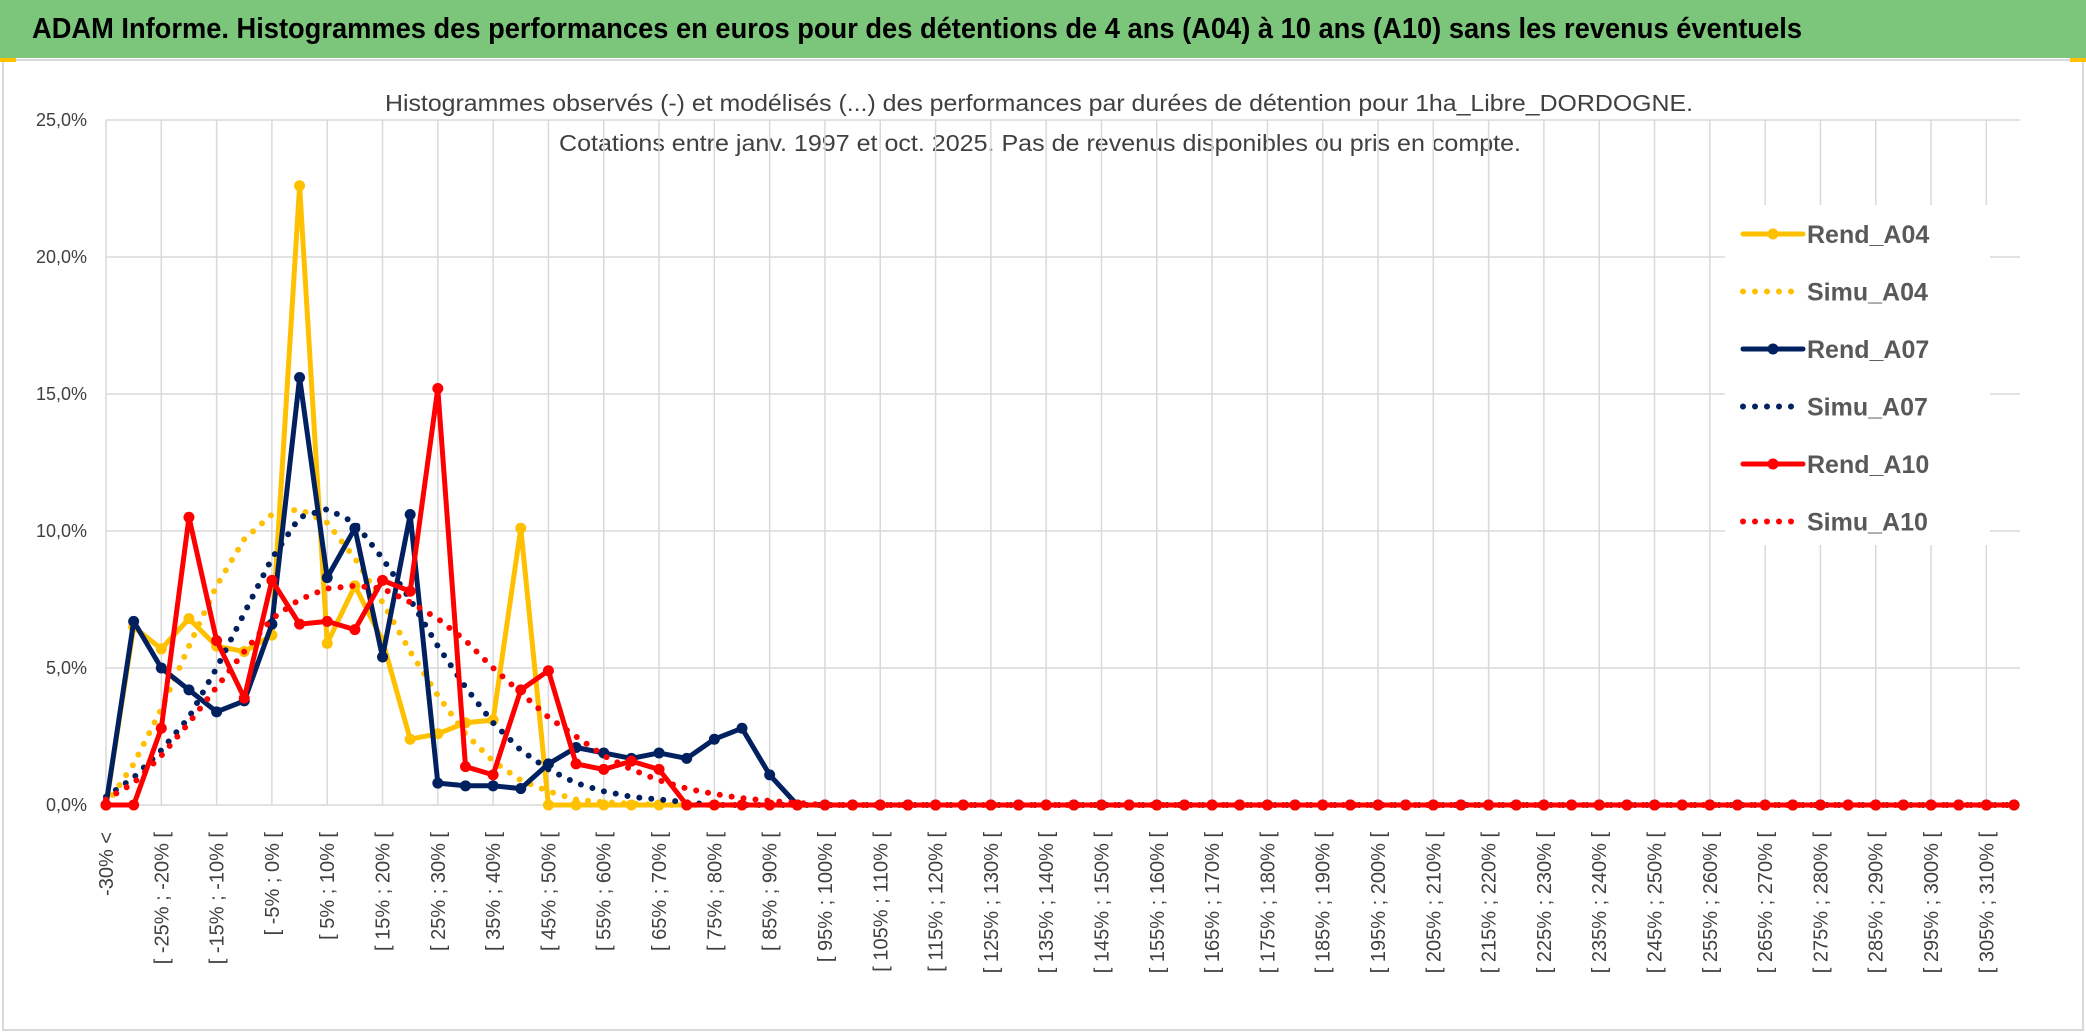 The height and width of the screenshot is (1033, 2086). I want to click on header-bar, so click(1043, 29).